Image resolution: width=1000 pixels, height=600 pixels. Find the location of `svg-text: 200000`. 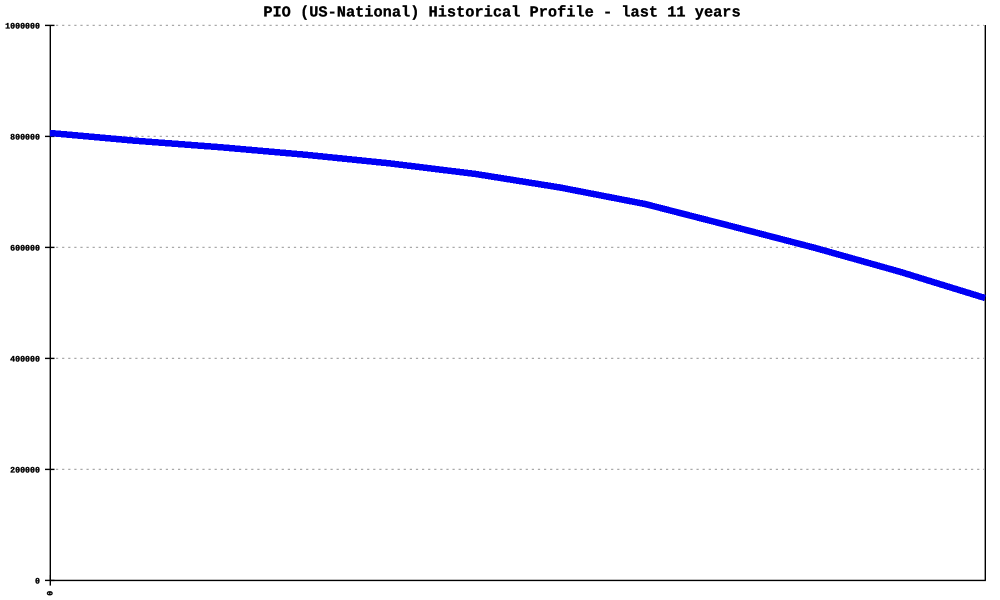

svg-text: 200000 is located at coordinates (25, 470).